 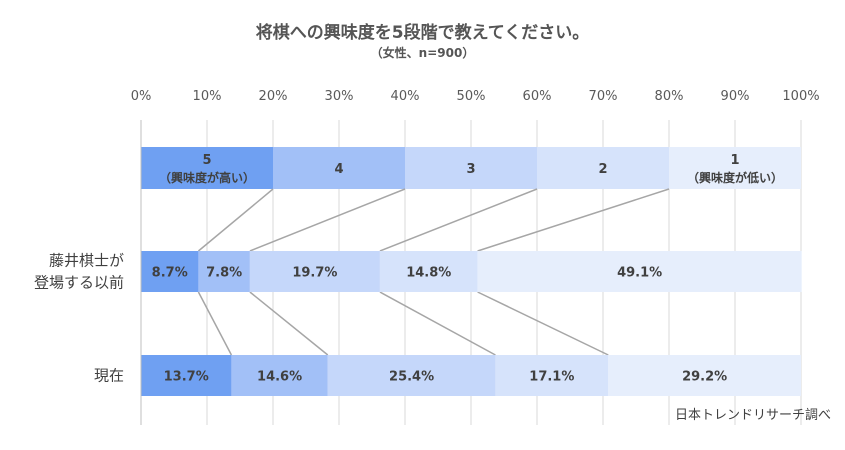 I want to click on data-label: 14.6%, so click(x=279, y=377).